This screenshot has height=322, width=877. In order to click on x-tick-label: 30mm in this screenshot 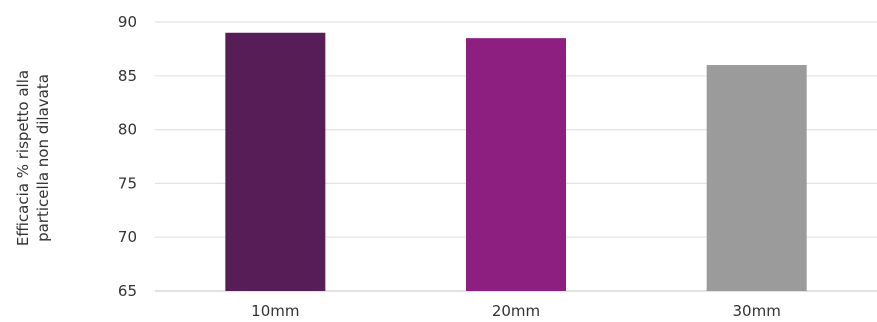, I will do `click(757, 311)`.